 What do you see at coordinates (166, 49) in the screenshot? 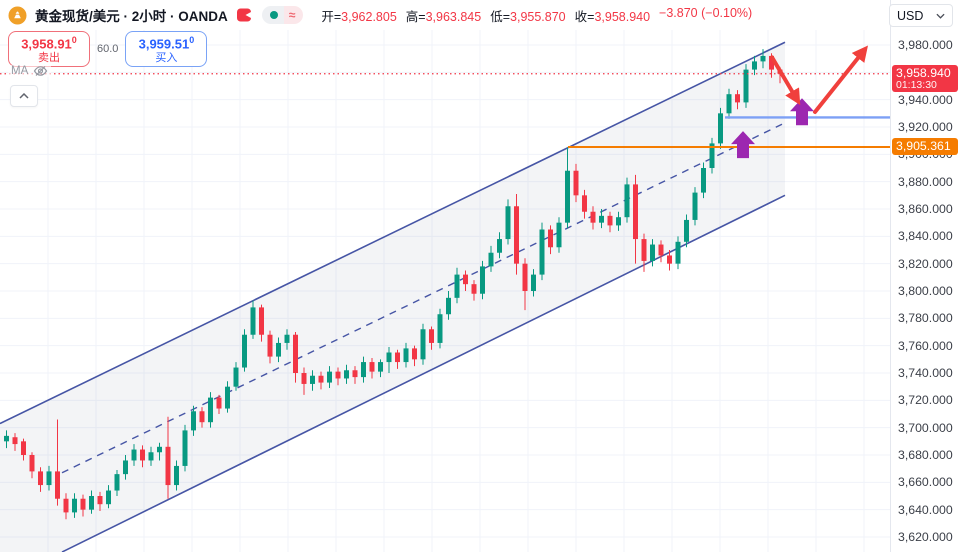
I see `buy-button: 3,959.510 买入` at bounding box center [166, 49].